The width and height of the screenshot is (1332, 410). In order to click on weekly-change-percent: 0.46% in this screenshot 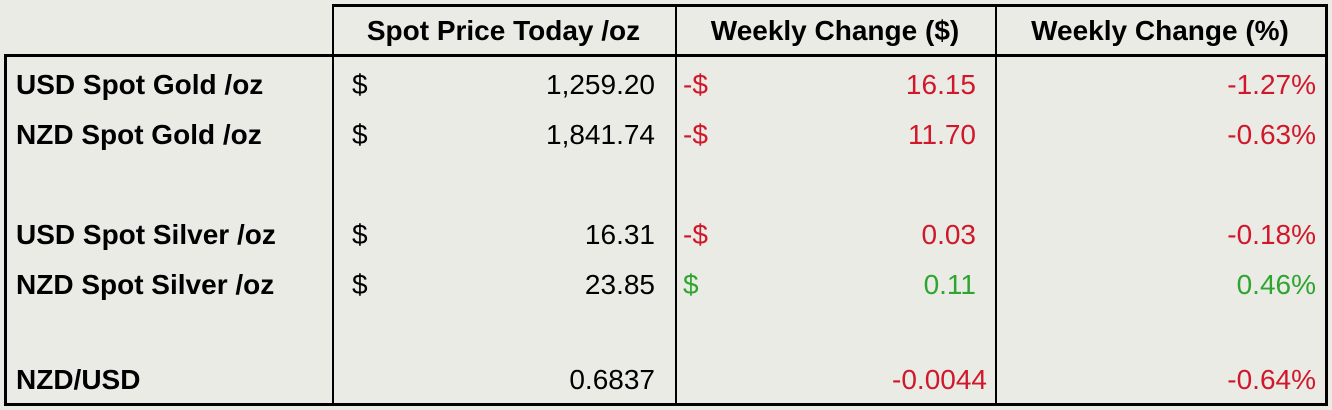, I will do `click(1276, 284)`.